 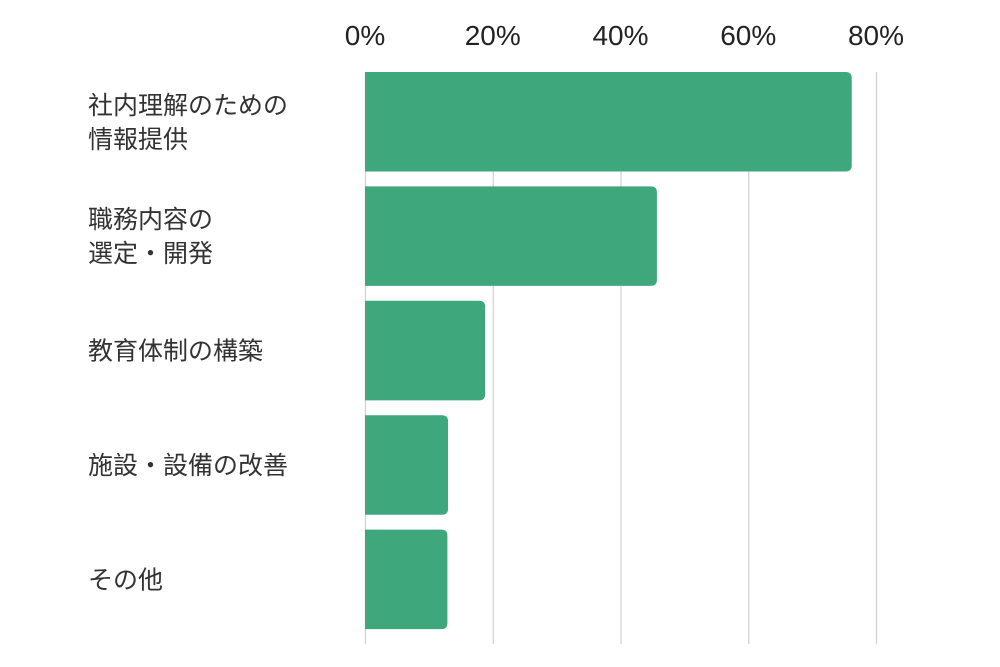 I want to click on category-label: 社内理解のための, so click(x=188, y=105).